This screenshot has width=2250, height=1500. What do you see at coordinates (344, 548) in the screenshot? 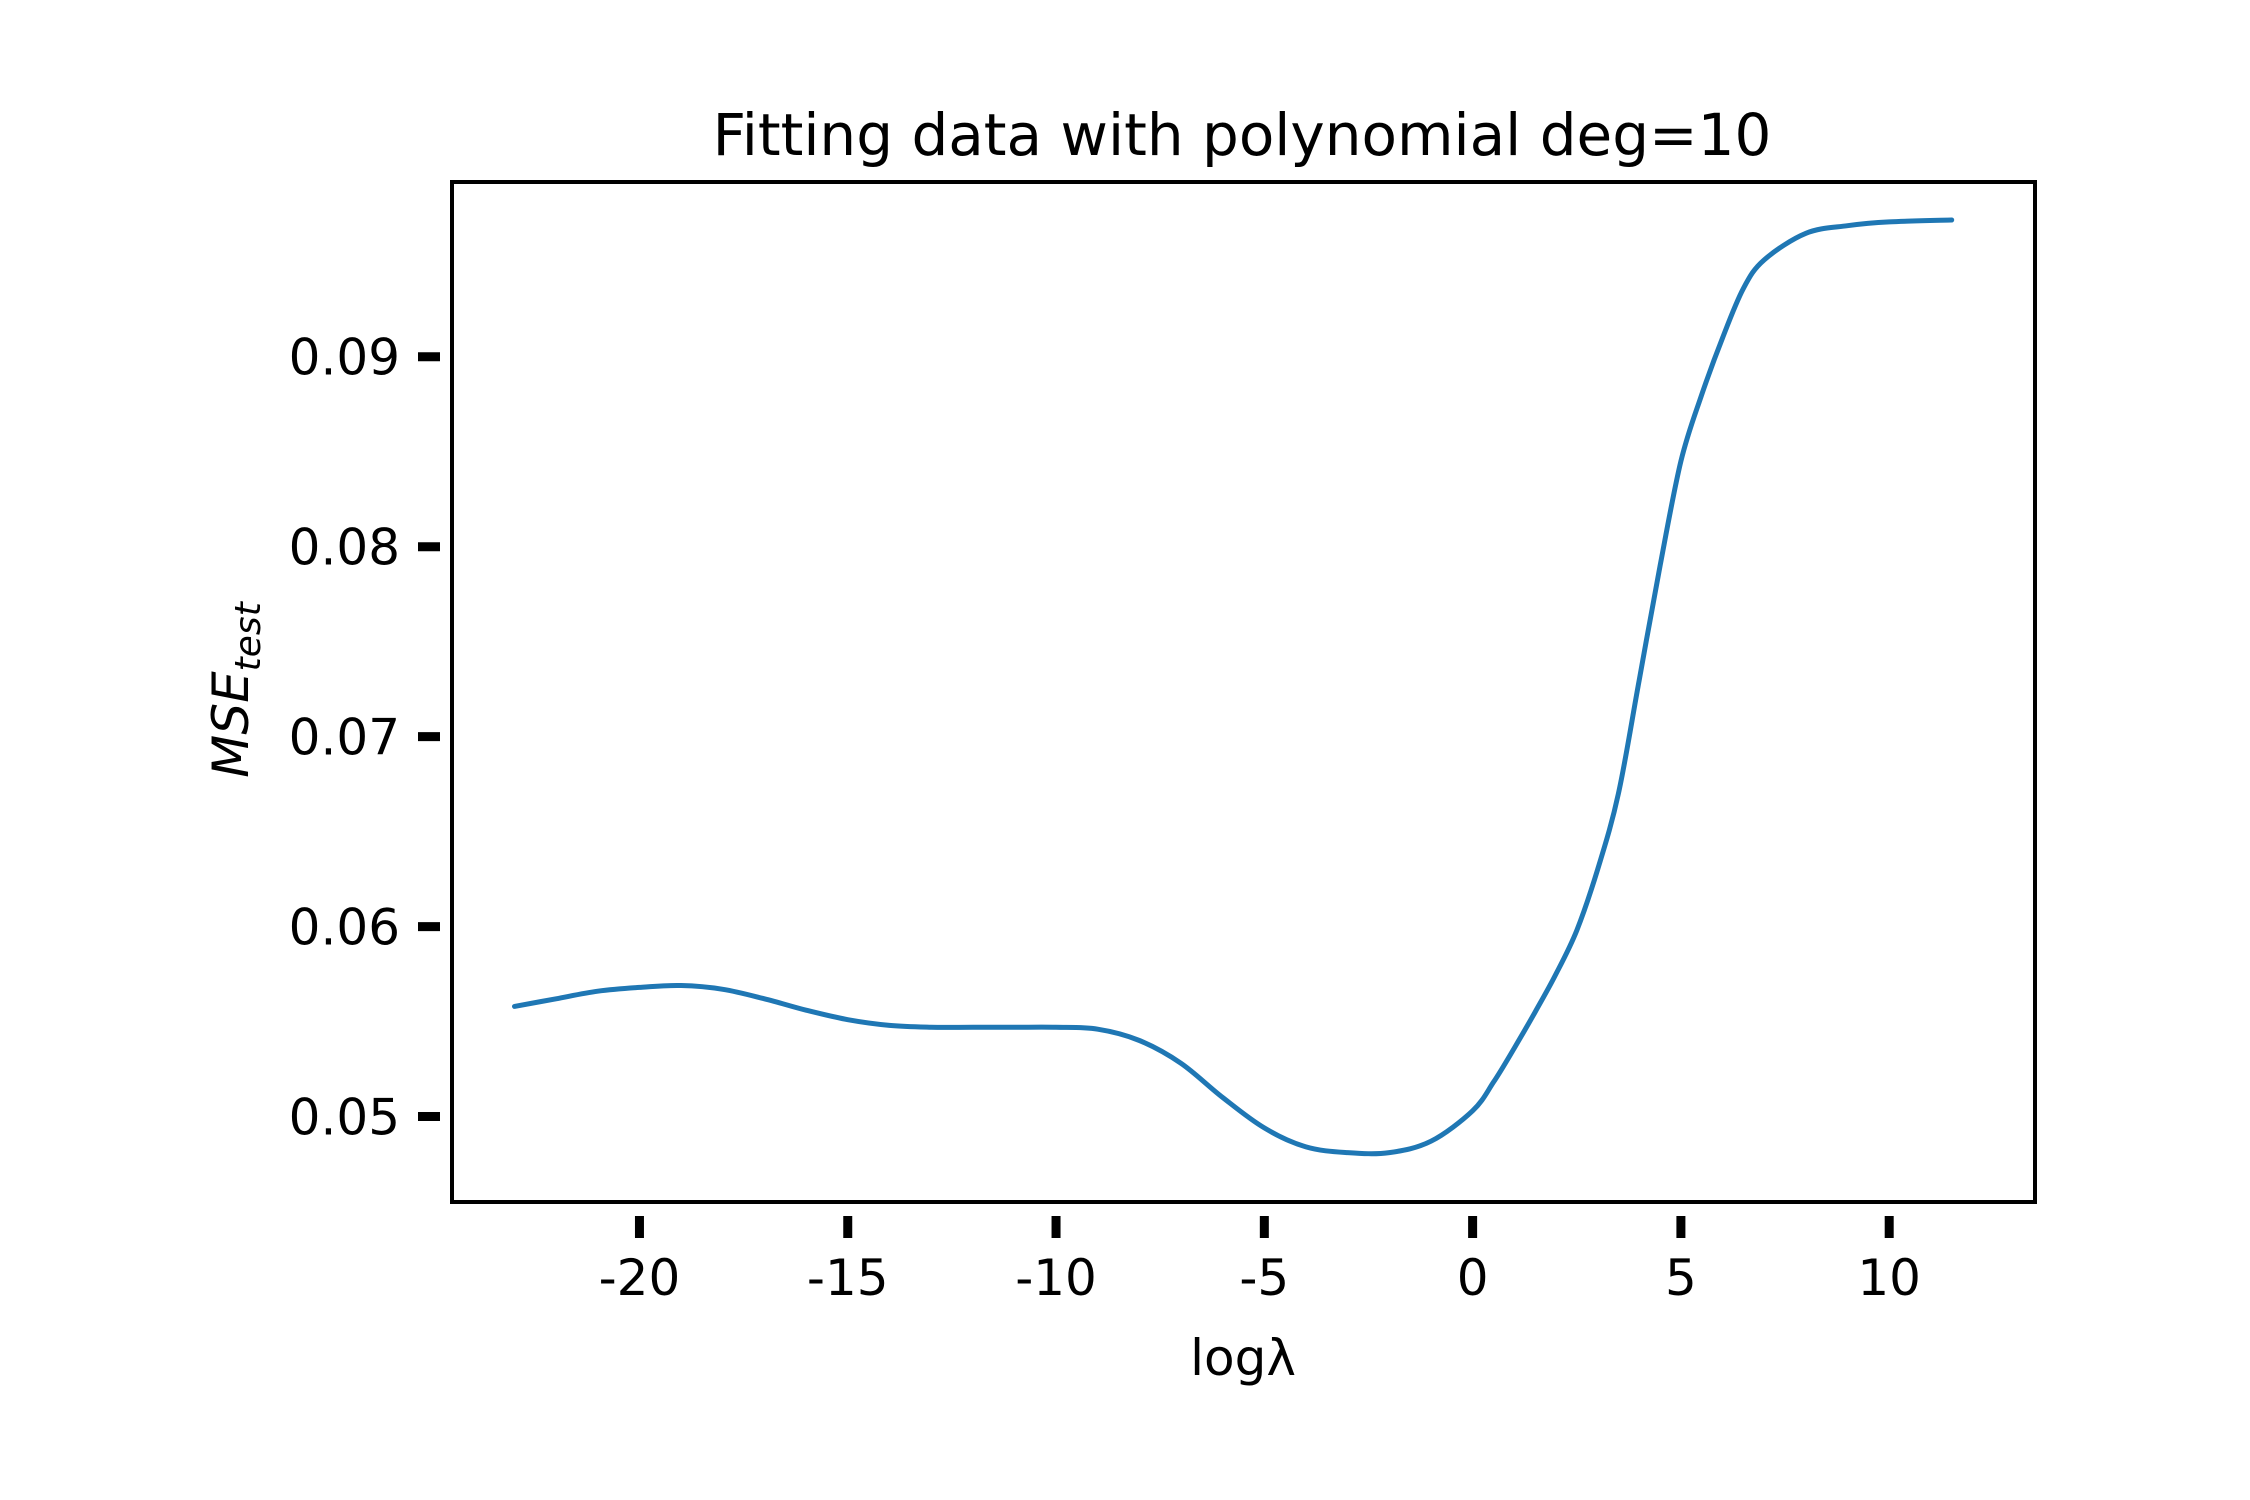
I see `y-tick-label: 0.08` at bounding box center [344, 548].